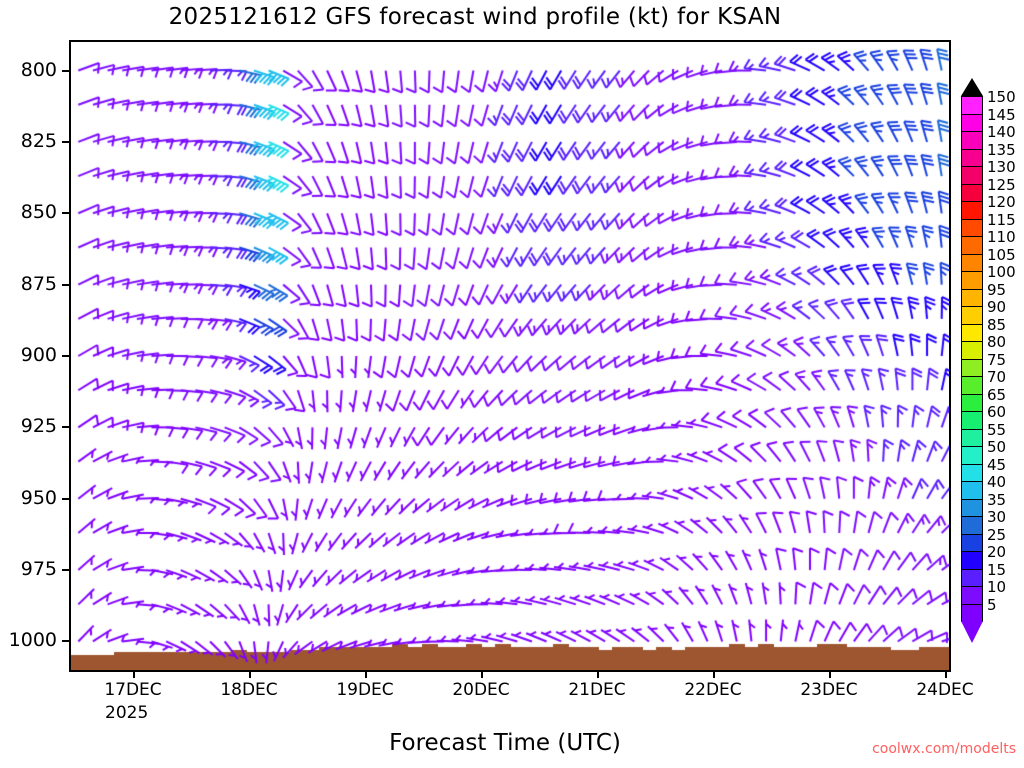 Image resolution: width=1024 pixels, height=768 pixels. I want to click on colorbar-tick-label: 55, so click(997, 429).